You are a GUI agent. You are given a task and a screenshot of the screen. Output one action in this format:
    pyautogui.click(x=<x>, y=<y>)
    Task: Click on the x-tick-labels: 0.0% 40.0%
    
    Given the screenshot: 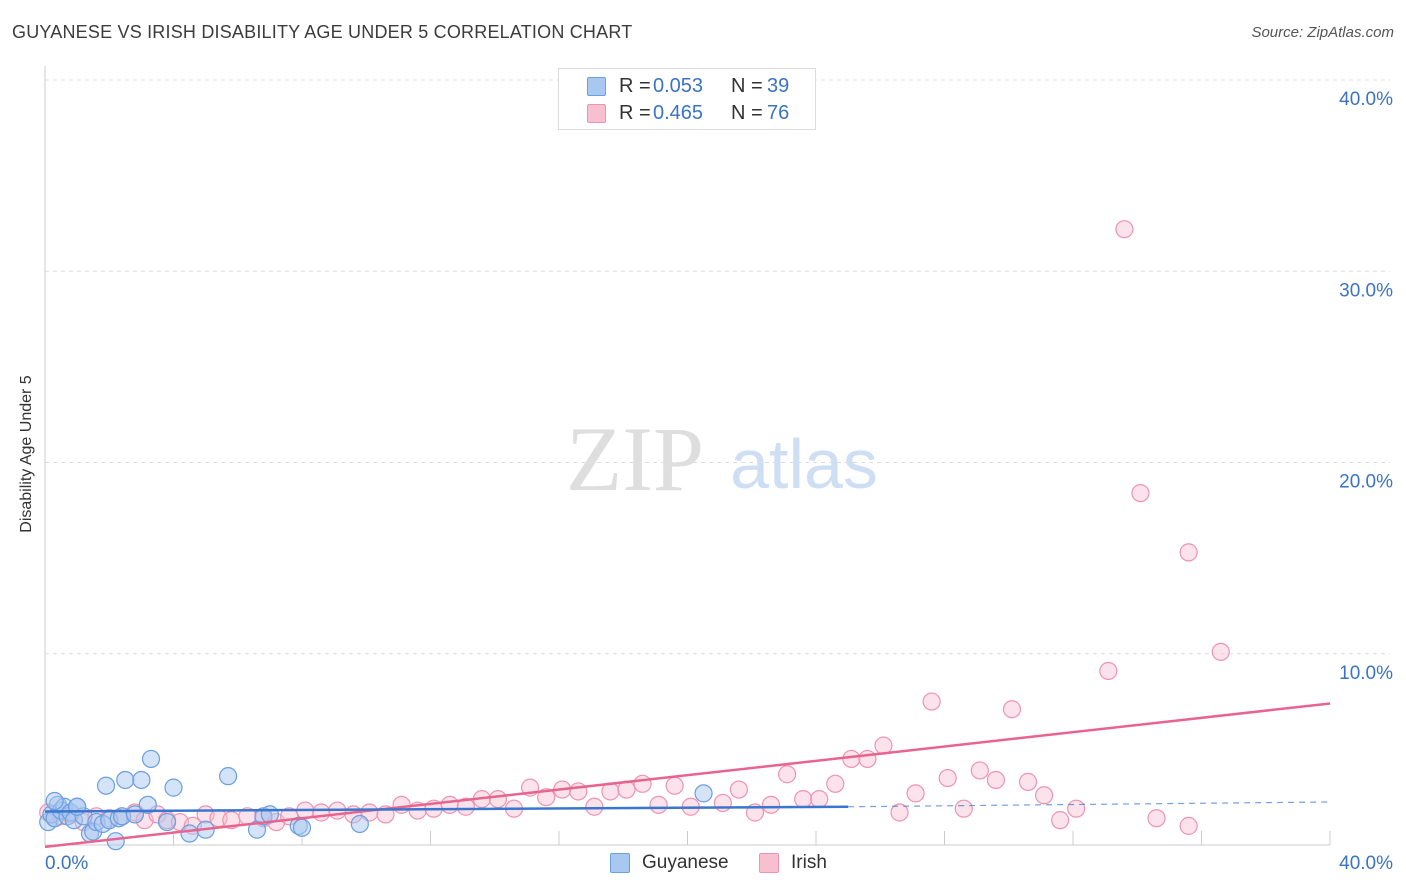 What is the action you would take?
    pyautogui.click(x=719, y=863)
    